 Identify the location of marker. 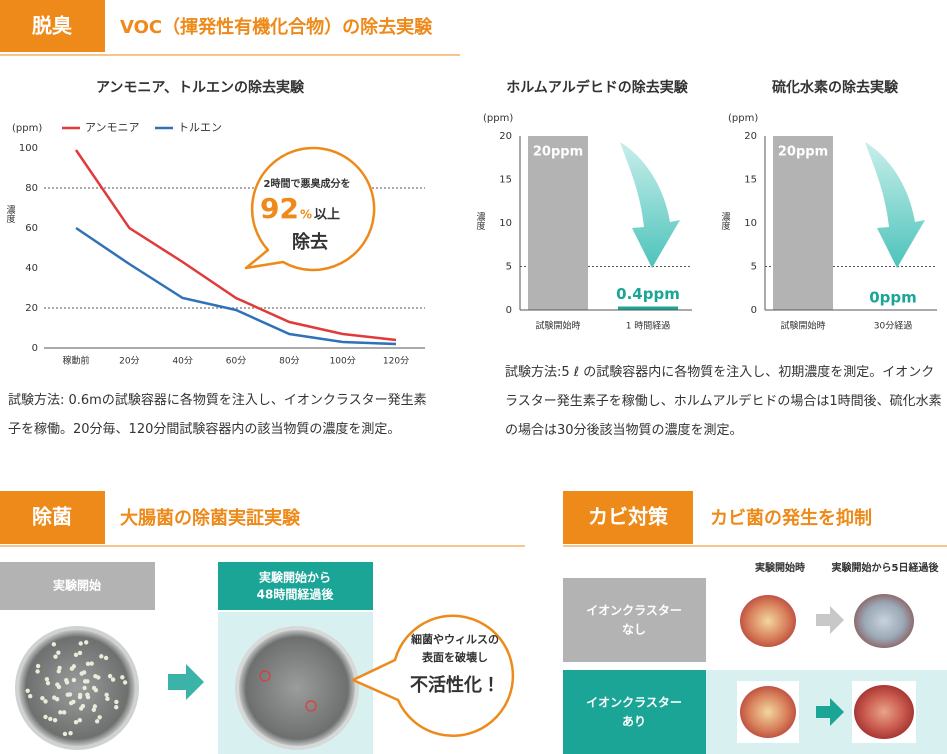
(311, 706).